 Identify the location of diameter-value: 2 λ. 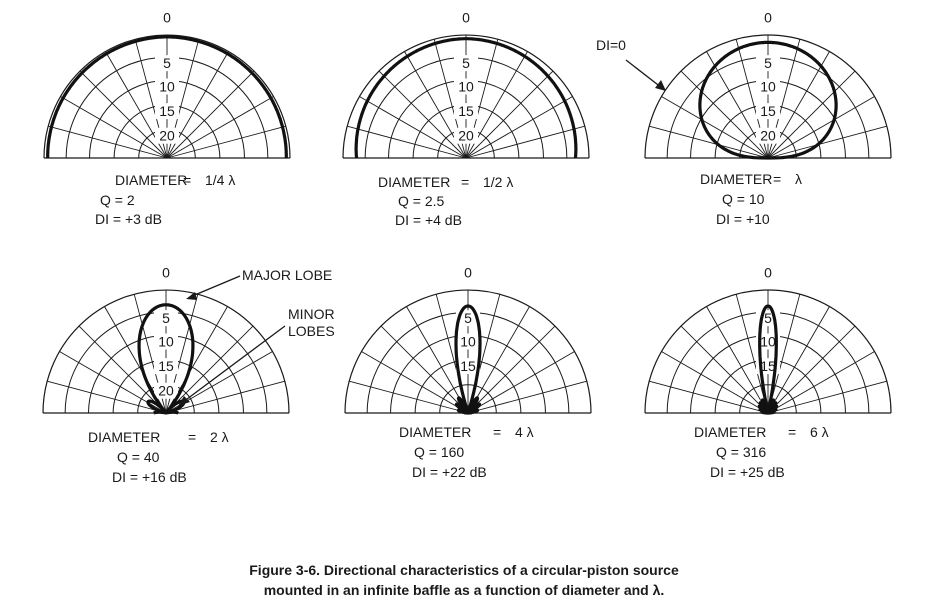
(219, 437).